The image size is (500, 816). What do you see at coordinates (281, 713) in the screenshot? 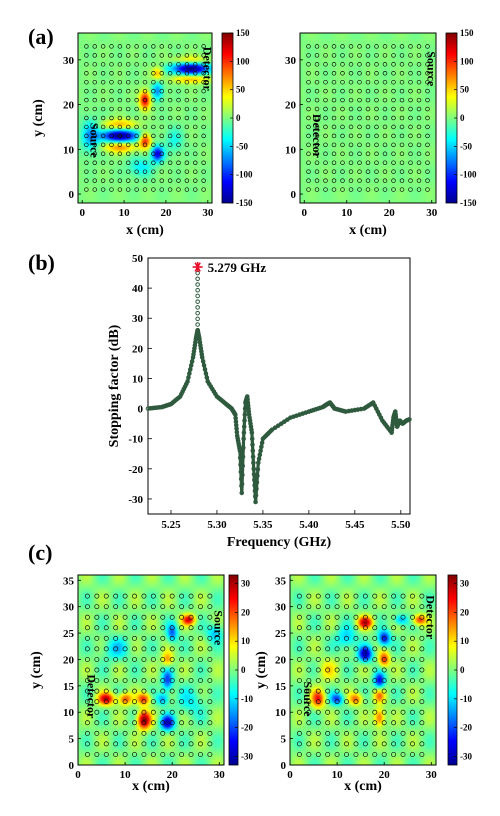
I see `y-tick-label: 10` at bounding box center [281, 713].